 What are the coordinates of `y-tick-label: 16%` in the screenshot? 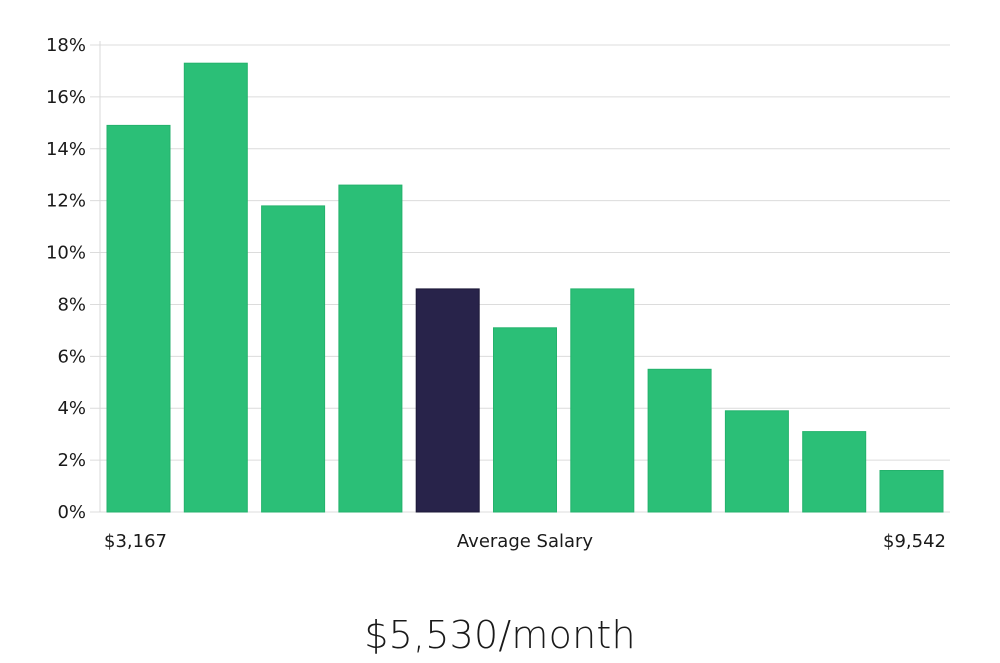 It's located at (66, 97).